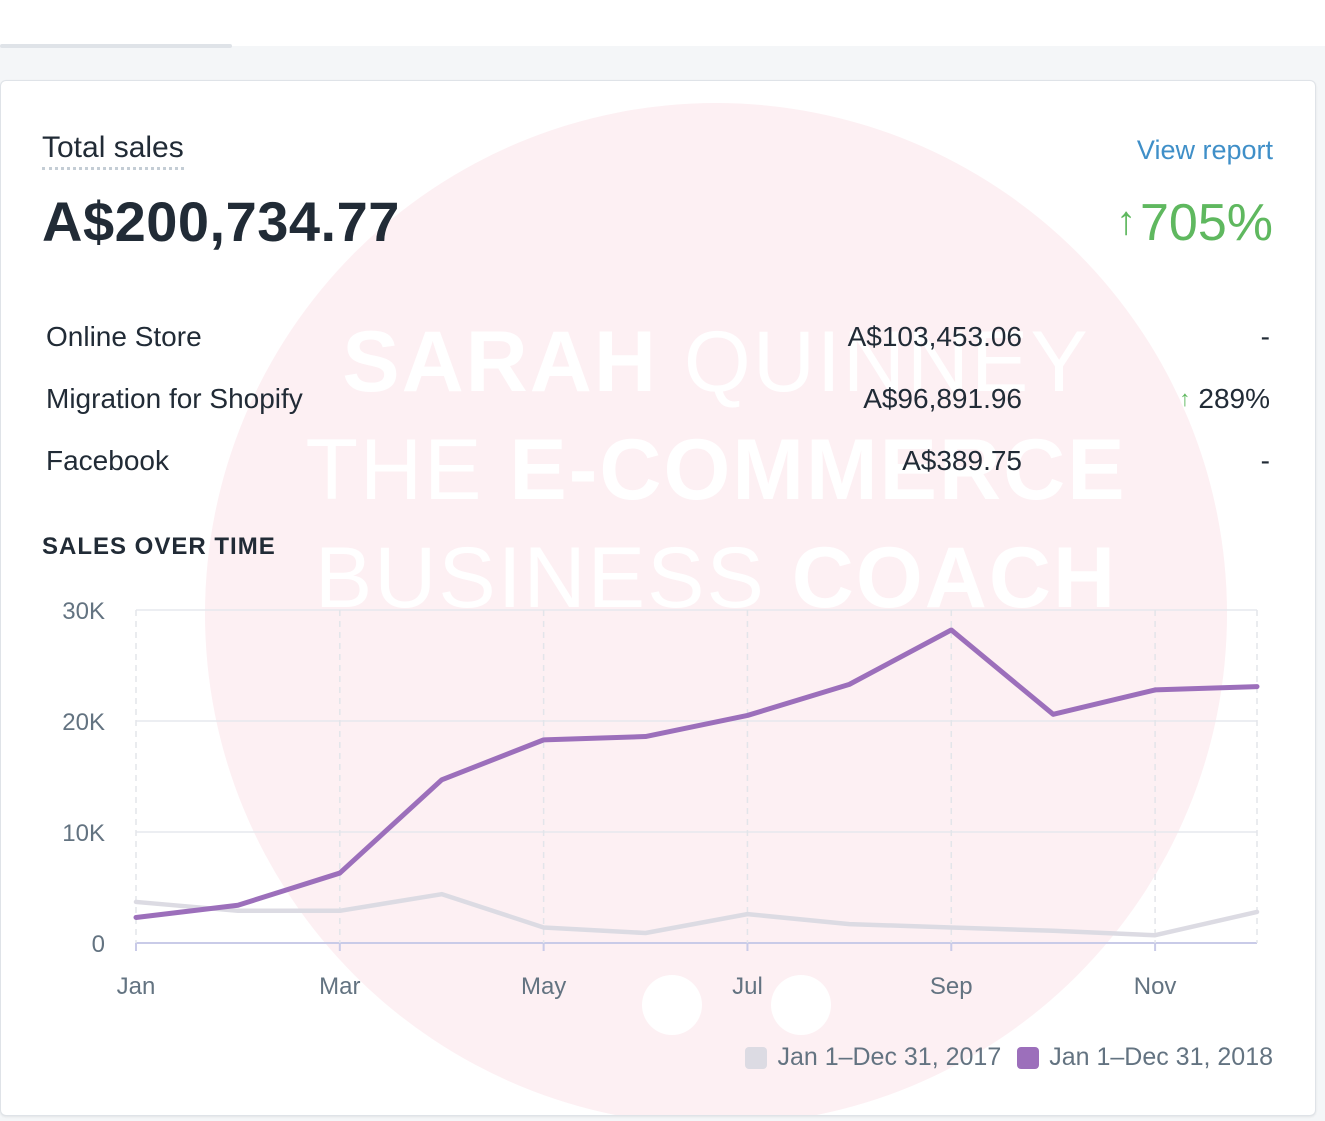 The image size is (1325, 1121). I want to click on chart-legend: Jan 1–Dec 31, 2017 Jan 1–Dec 31, 2018, so click(1001, 1057).